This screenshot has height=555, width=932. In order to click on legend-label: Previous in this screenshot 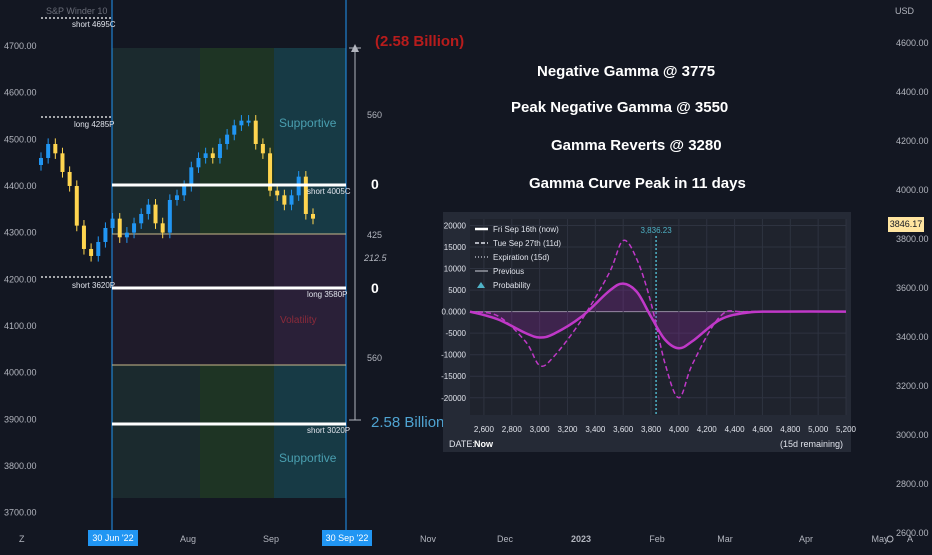, I will do `click(508, 271)`.